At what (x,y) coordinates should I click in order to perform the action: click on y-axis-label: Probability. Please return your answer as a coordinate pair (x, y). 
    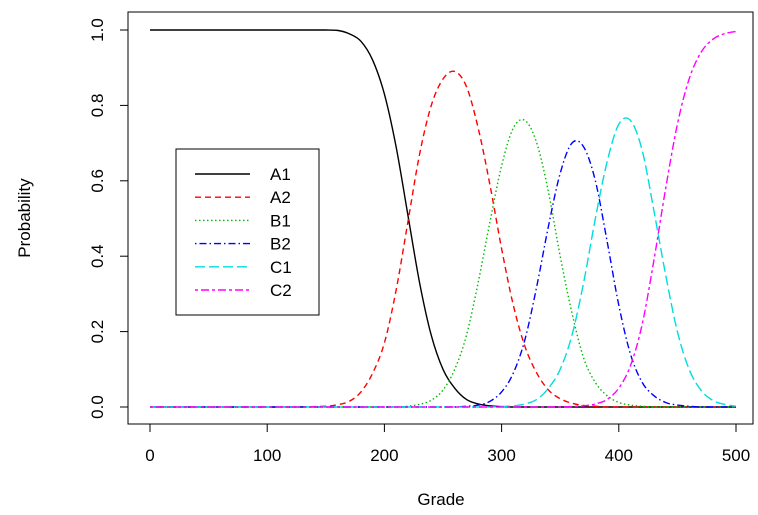
    Looking at the image, I should click on (24, 218).